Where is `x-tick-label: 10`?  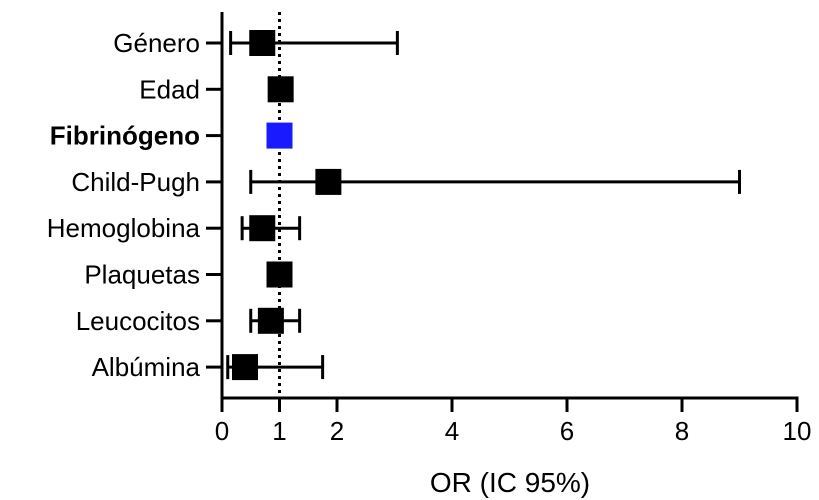 x-tick-label: 10 is located at coordinates (797, 431).